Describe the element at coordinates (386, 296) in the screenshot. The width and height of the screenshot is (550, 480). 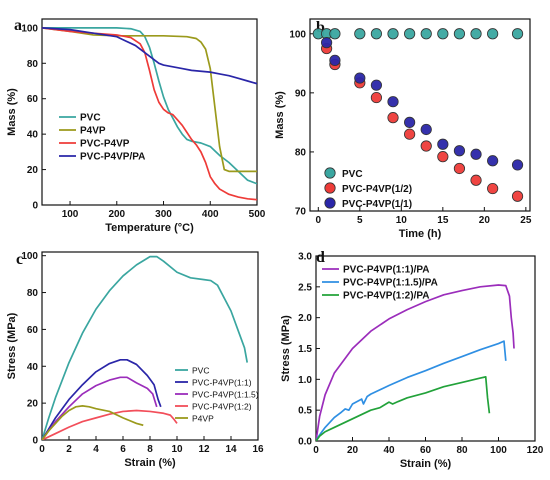
I see `legend-entry: PVC-P4VP(1:2)/PA` at that location.